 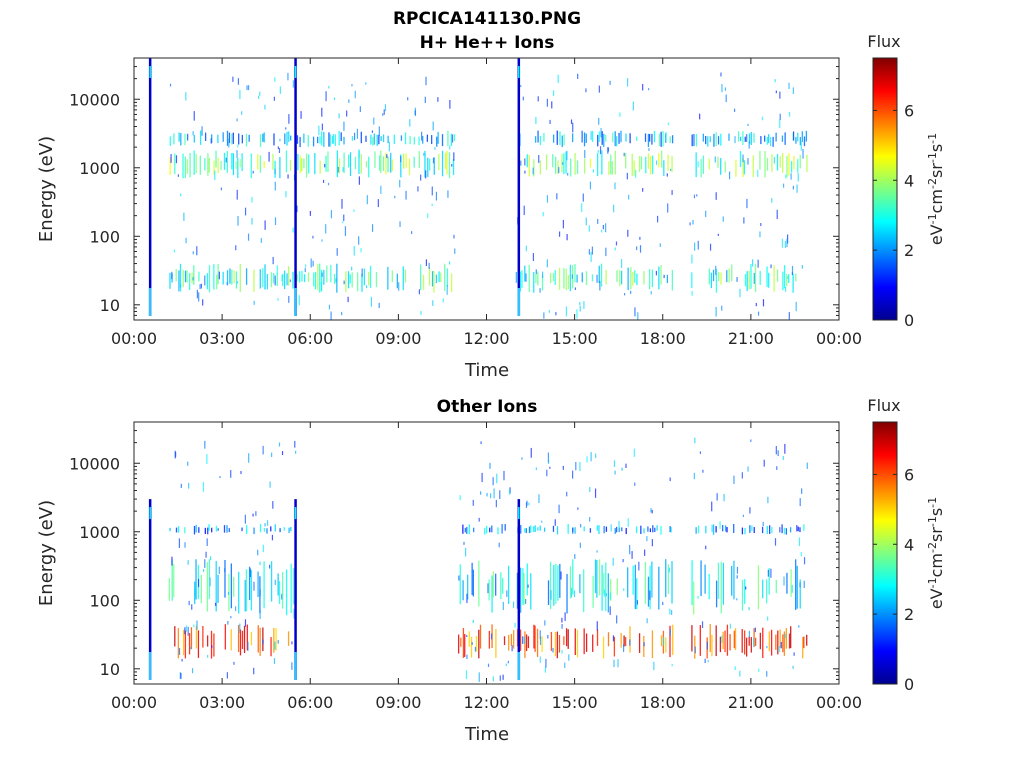 What do you see at coordinates (575, 702) in the screenshot?
I see `x-tick-label: 15:00` at bounding box center [575, 702].